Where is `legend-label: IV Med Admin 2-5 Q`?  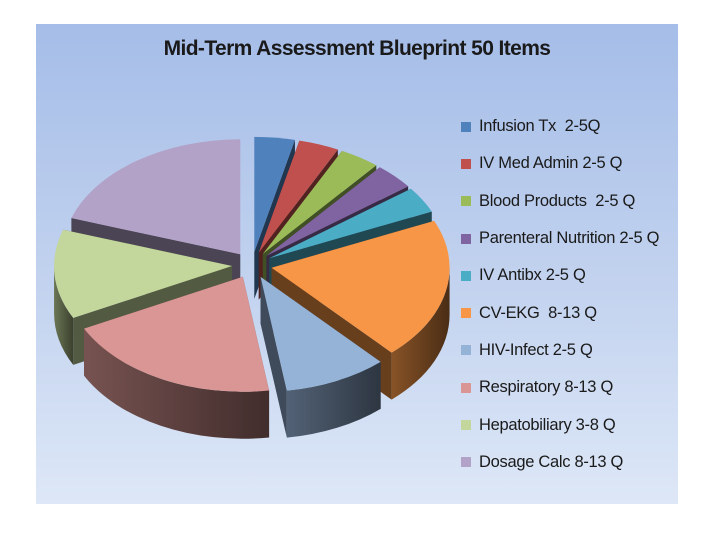 legend-label: IV Med Admin 2-5 Q is located at coordinates (551, 163).